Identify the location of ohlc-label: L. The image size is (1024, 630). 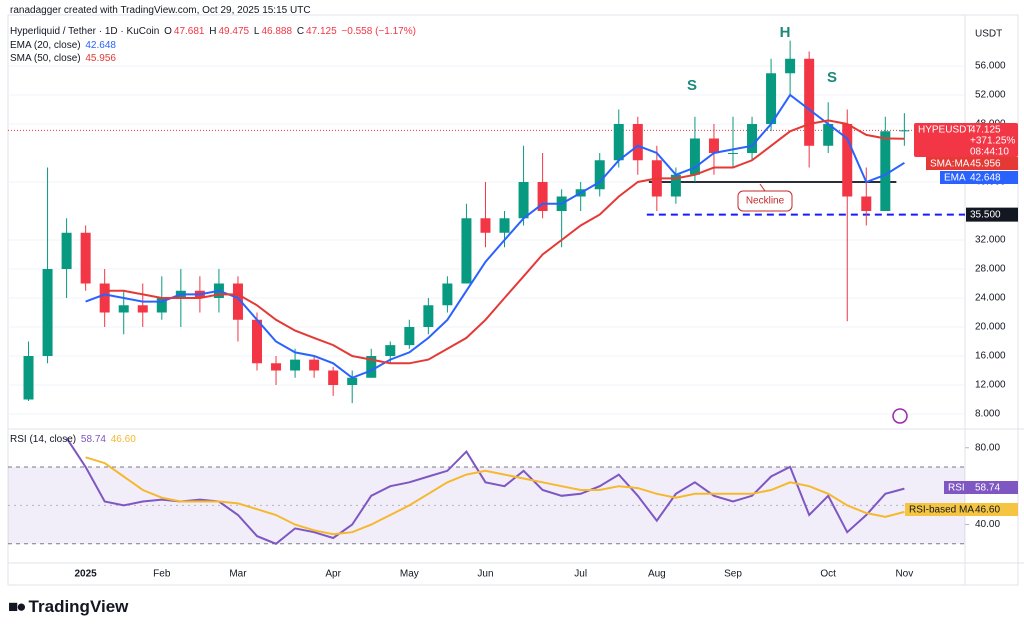
(256, 31).